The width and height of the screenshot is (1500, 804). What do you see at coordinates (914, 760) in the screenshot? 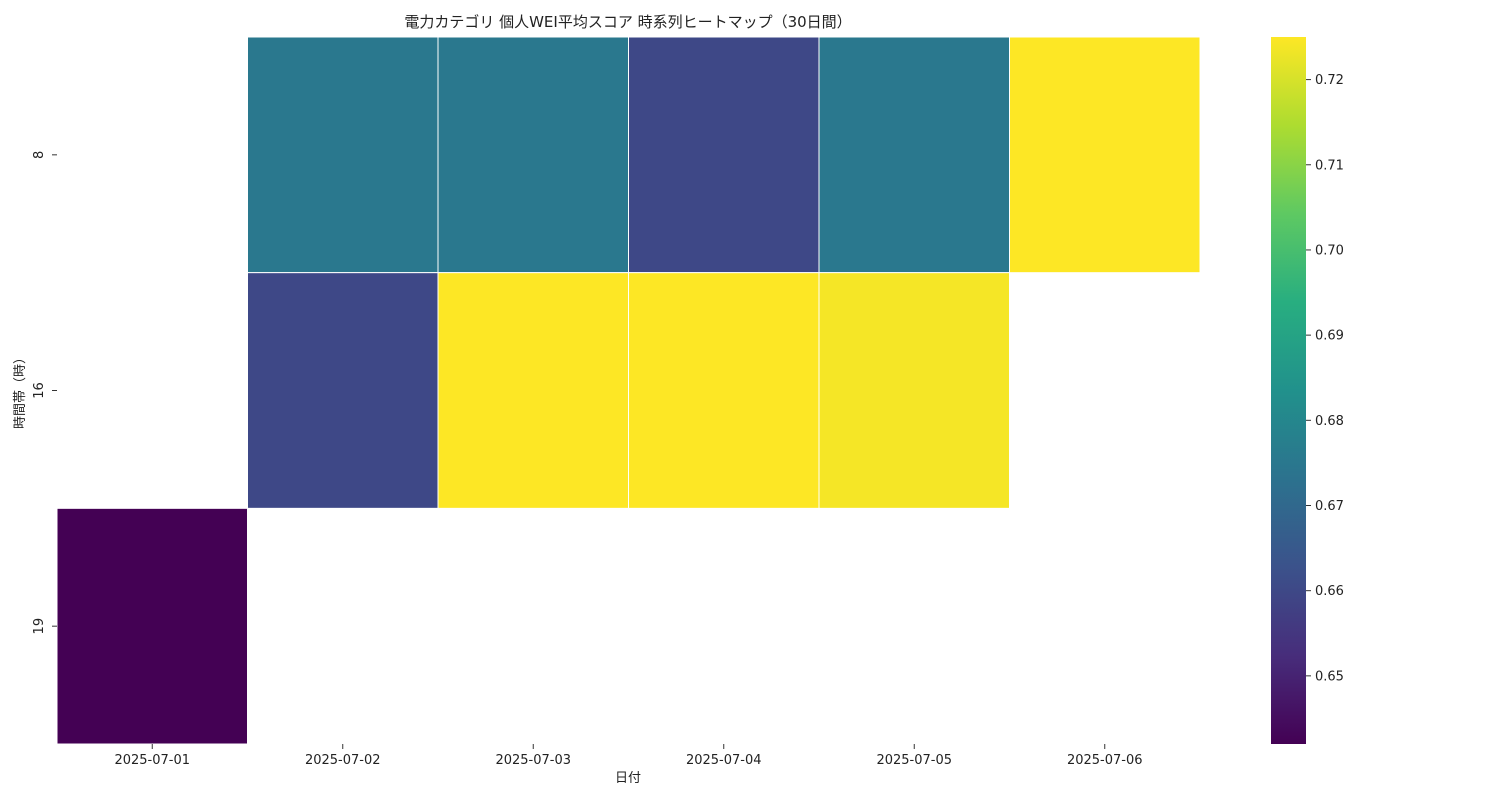
I see `x-tick-label: 2025-07-05` at bounding box center [914, 760].